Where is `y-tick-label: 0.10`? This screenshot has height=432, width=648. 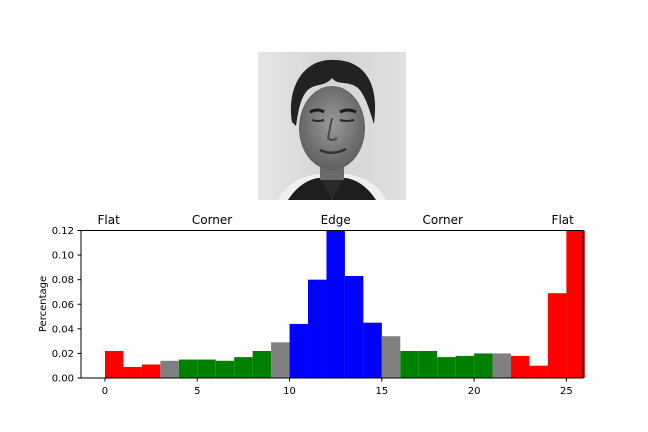 y-tick-label: 0.10 is located at coordinates (63, 256).